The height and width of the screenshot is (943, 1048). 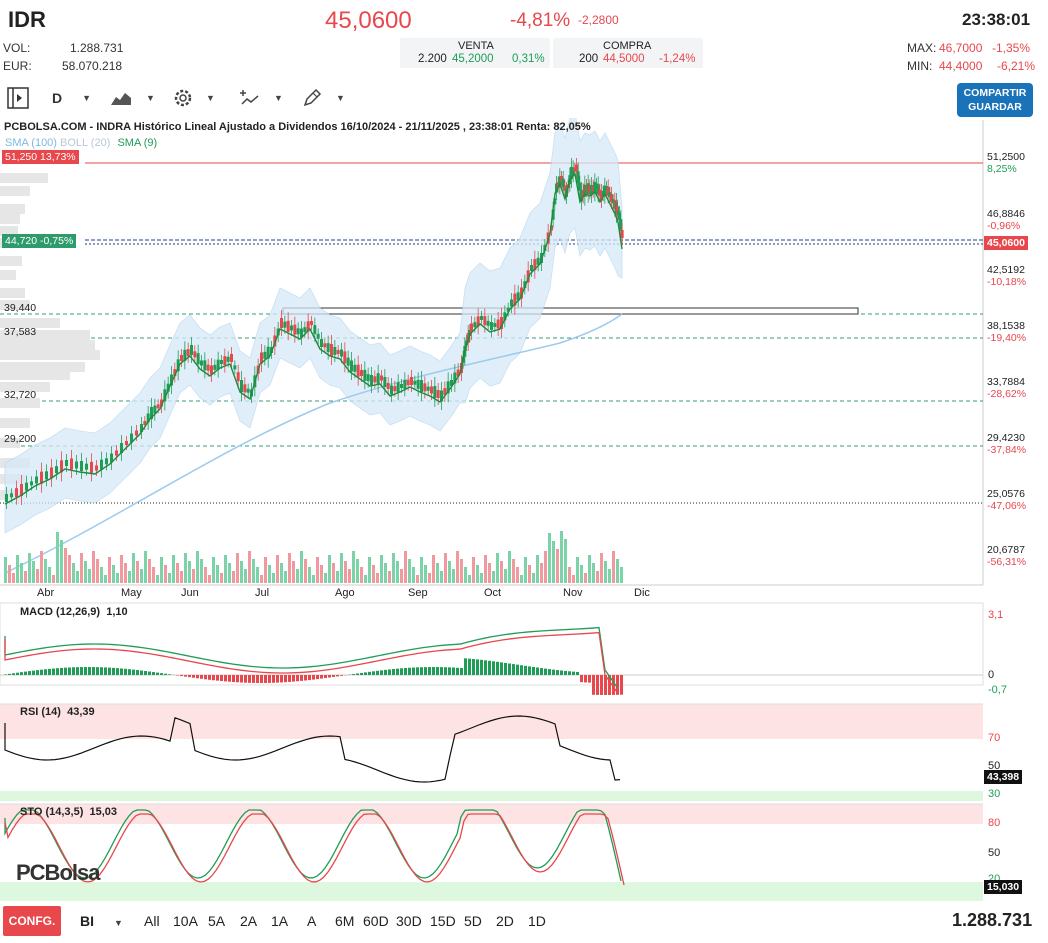 What do you see at coordinates (280, 921) in the screenshot?
I see `range-tab-1a: 1A` at bounding box center [280, 921].